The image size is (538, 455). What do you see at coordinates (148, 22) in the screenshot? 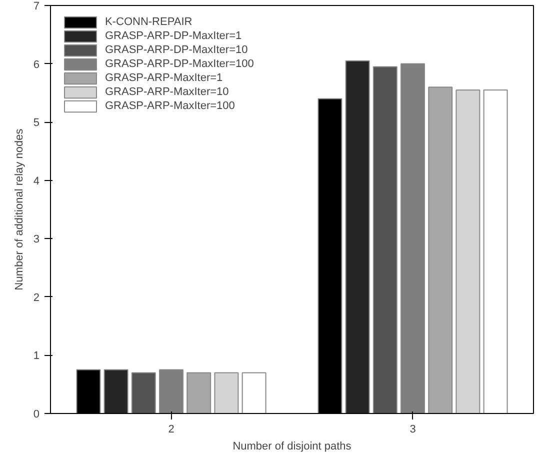
I see `legend-label: K-CONN-REPAIR` at bounding box center [148, 22].